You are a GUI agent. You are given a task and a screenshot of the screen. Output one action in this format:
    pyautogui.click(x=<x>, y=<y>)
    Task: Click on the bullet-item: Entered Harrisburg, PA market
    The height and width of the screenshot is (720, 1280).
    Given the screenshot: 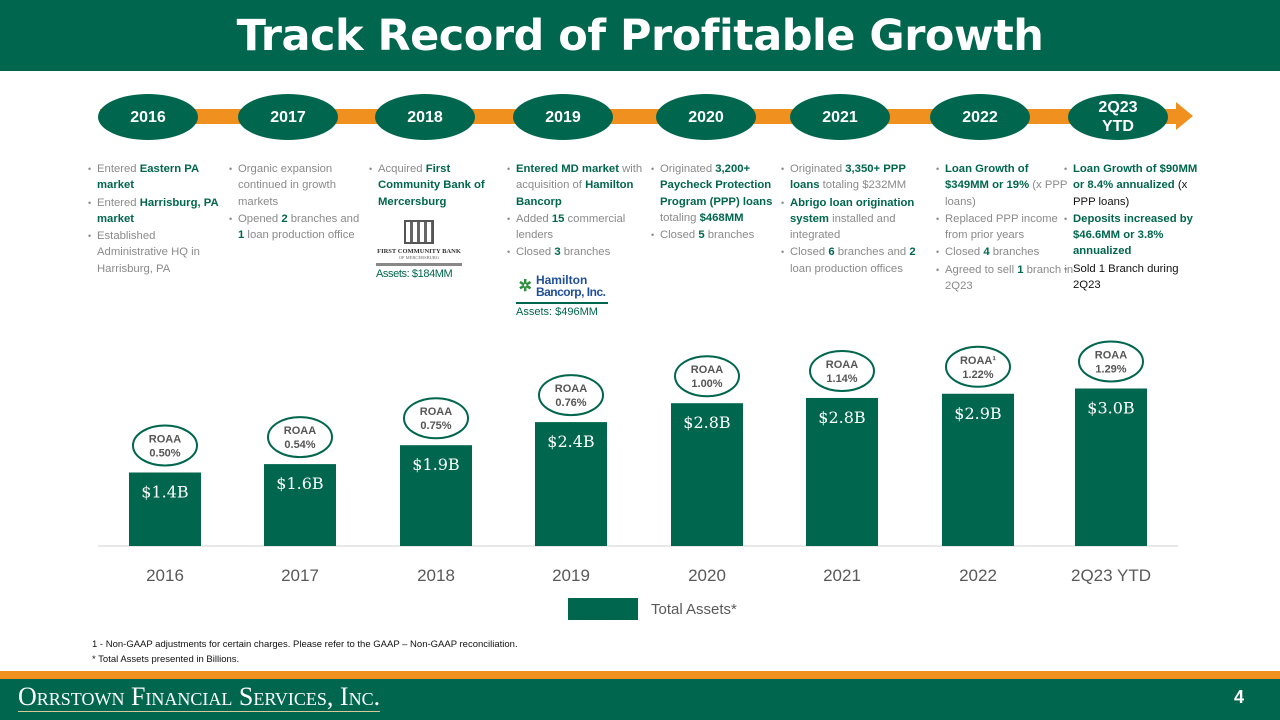 What is the action you would take?
    pyautogui.click(x=157, y=211)
    